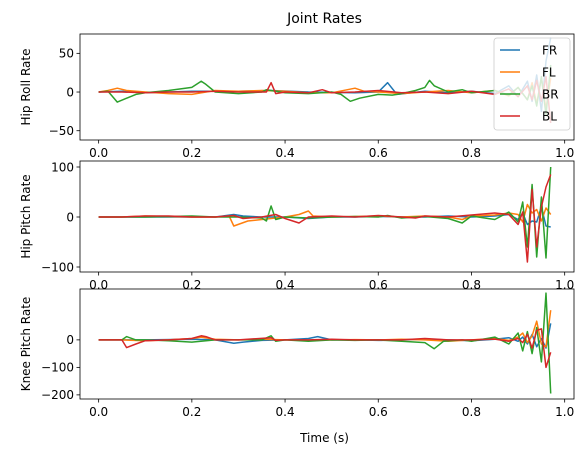  What do you see at coordinates (61, 131) in the screenshot?
I see `y-tick-label: −50` at bounding box center [61, 131].